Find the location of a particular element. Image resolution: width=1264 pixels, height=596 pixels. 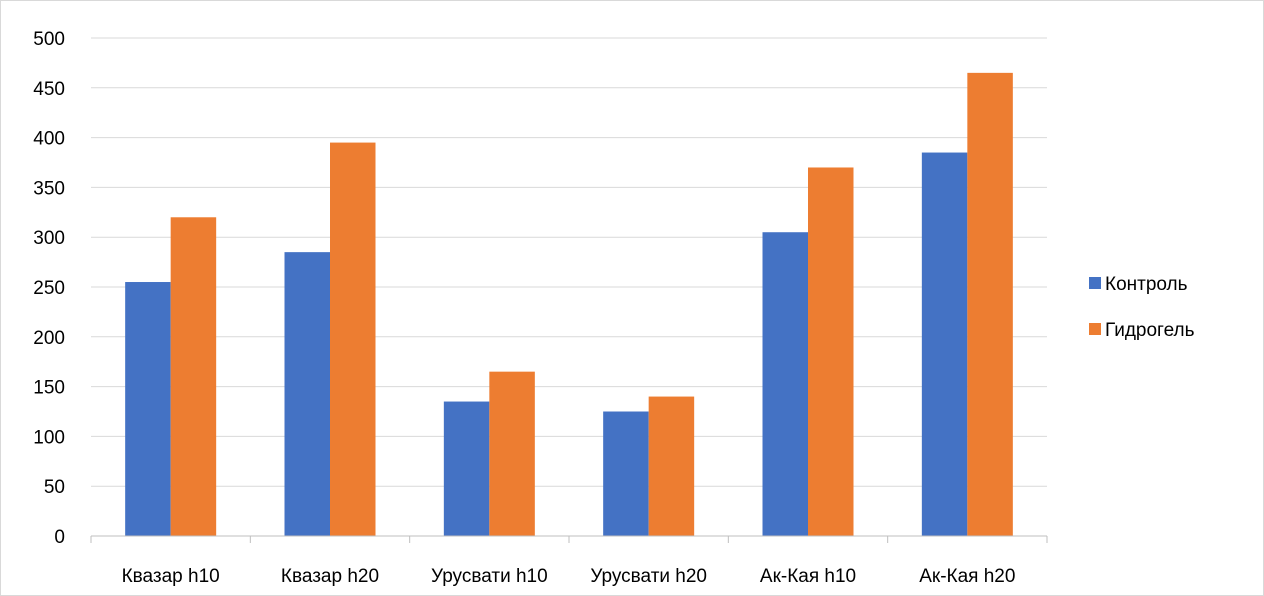

y-tick-label-0: 0 is located at coordinates (59, 537).